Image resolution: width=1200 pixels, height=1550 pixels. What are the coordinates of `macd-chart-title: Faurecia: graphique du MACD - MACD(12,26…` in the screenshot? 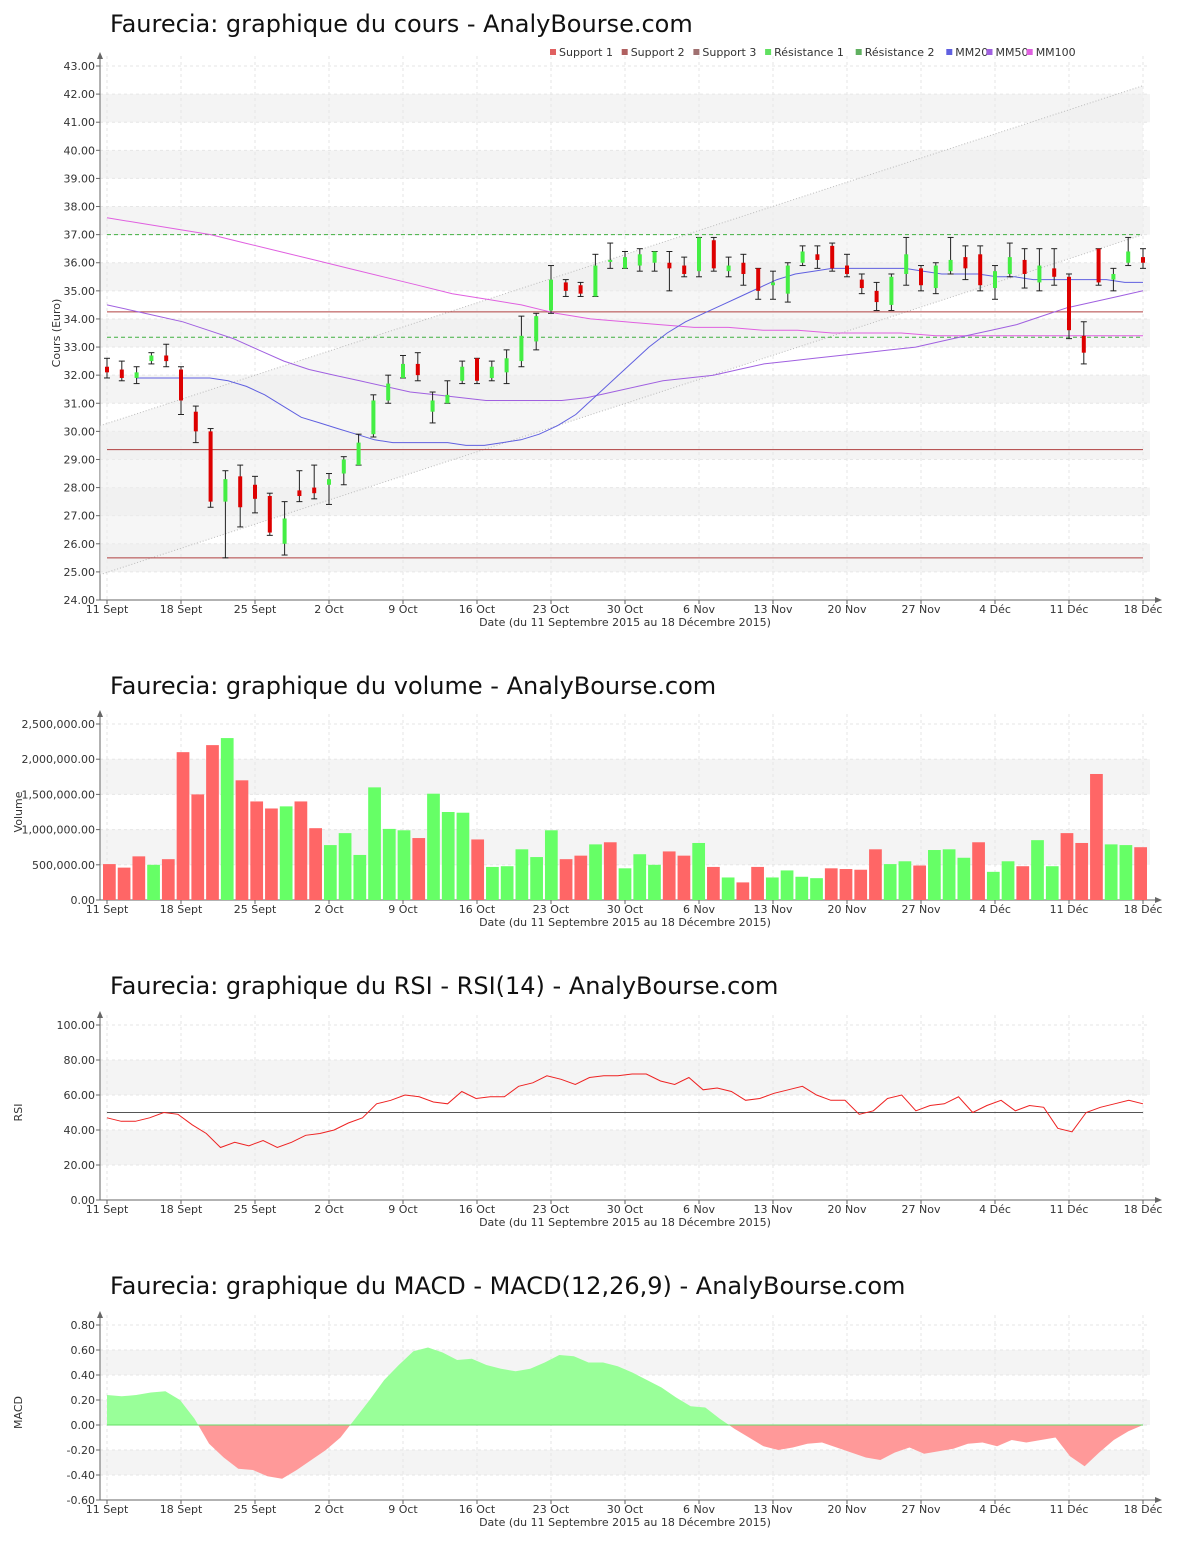 It's located at (508, 1286).